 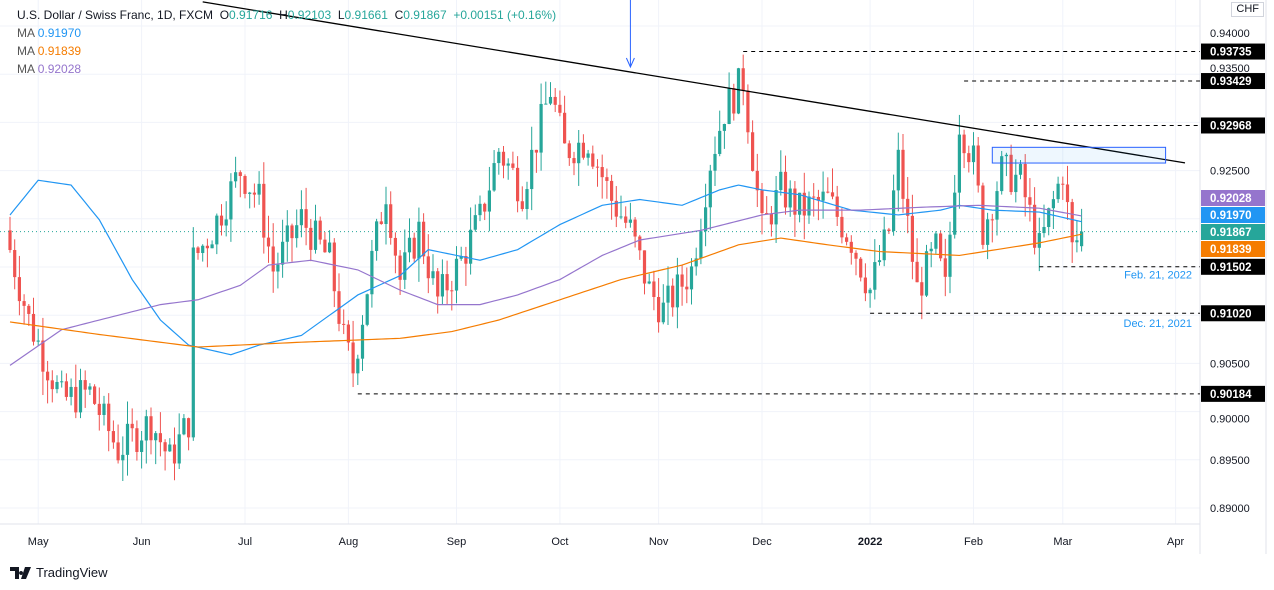 What do you see at coordinates (1247, 9) in the screenshot?
I see `currency-label: CHF` at bounding box center [1247, 9].